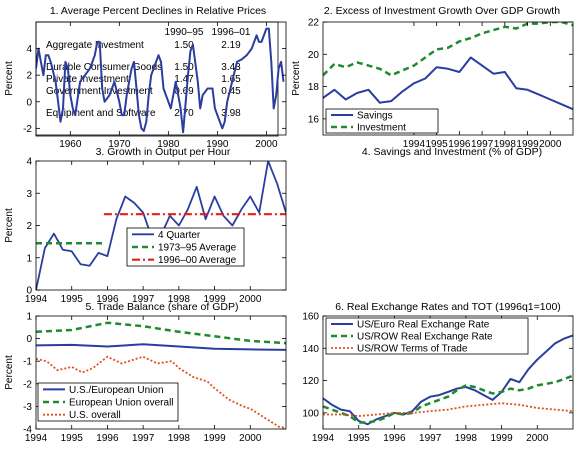  Describe the element at coordinates (163, 152) in the screenshot. I see `panel-3-title: 3. Growth in Output per Hour` at that location.